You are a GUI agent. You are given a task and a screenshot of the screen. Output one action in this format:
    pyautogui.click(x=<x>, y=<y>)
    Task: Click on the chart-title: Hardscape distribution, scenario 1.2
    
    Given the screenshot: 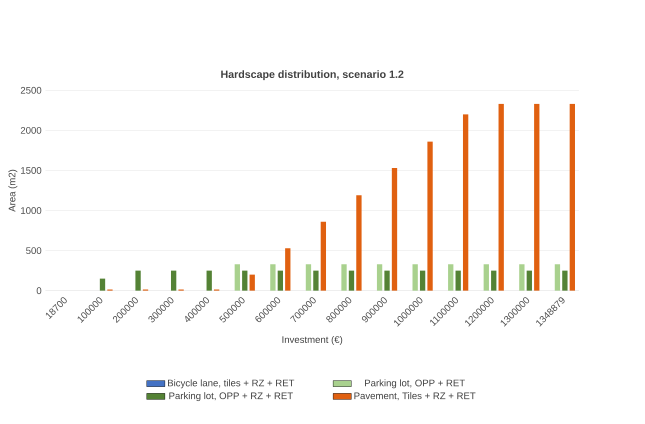 What is the action you would take?
    pyautogui.click(x=312, y=75)
    